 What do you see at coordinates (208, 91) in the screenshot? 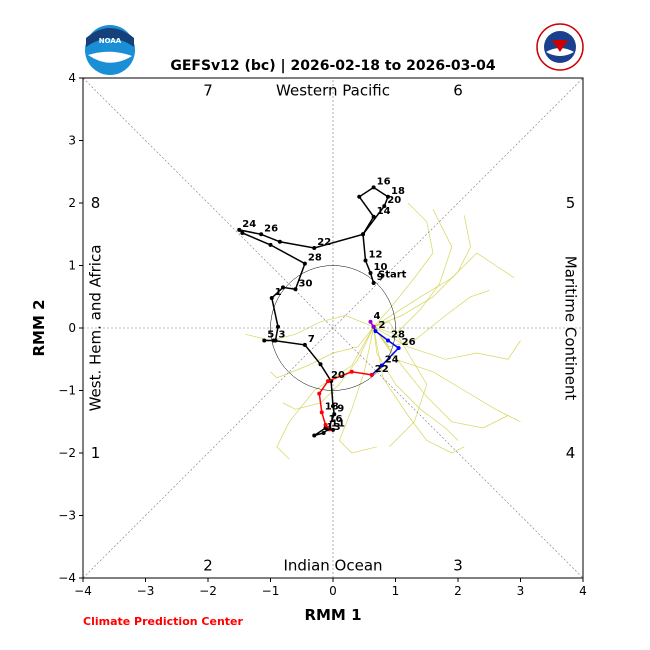
I see `phase-number-7: 7` at bounding box center [208, 91].